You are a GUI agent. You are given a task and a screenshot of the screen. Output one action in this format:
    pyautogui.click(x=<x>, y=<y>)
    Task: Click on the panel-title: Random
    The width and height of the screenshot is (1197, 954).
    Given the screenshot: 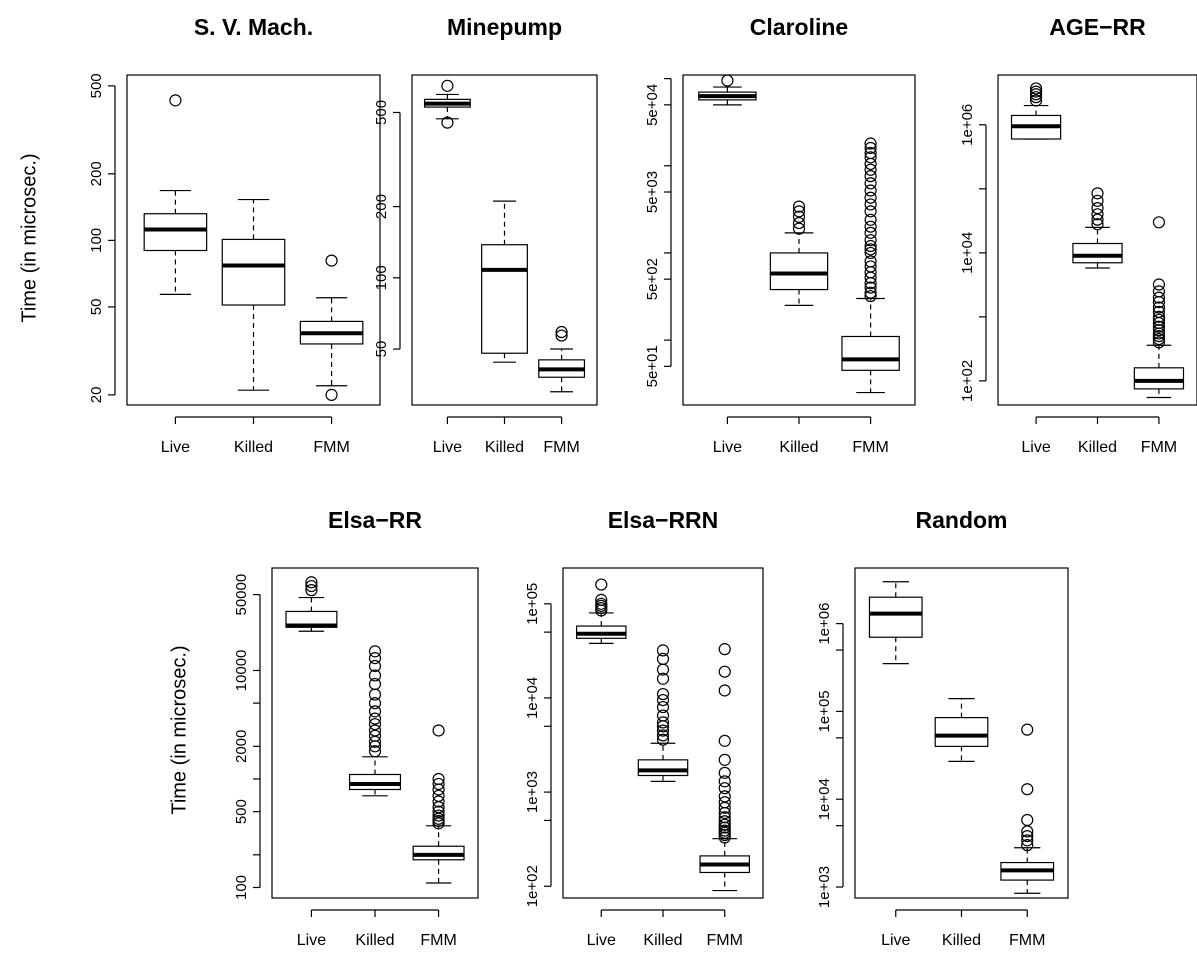 What is the action you would take?
    pyautogui.click(x=962, y=520)
    